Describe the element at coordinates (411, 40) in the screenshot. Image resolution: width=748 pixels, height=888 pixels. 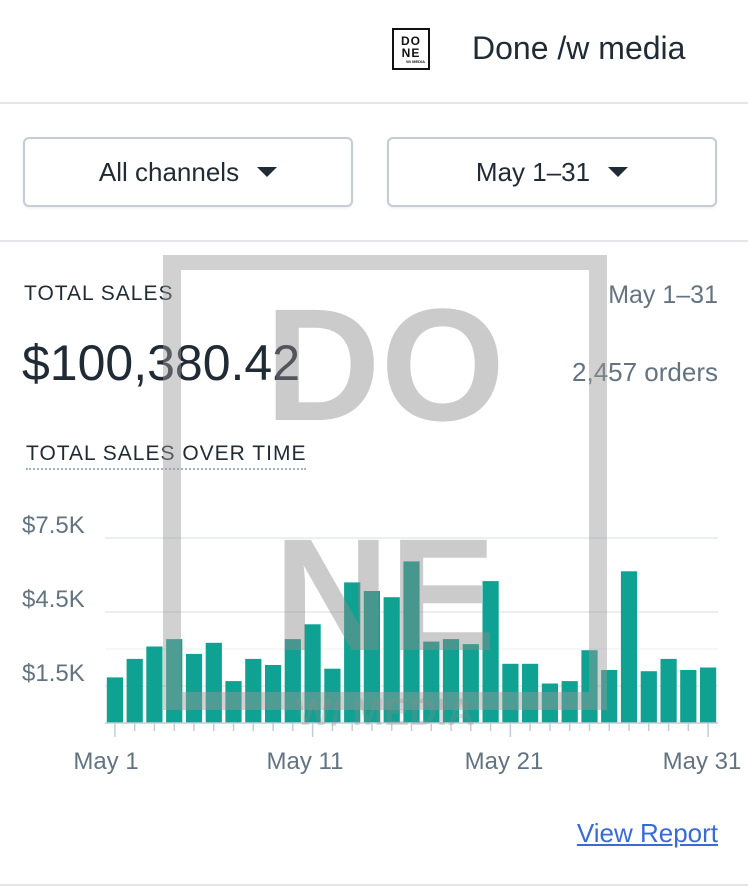
I see `logo-text-top: DO` at that location.